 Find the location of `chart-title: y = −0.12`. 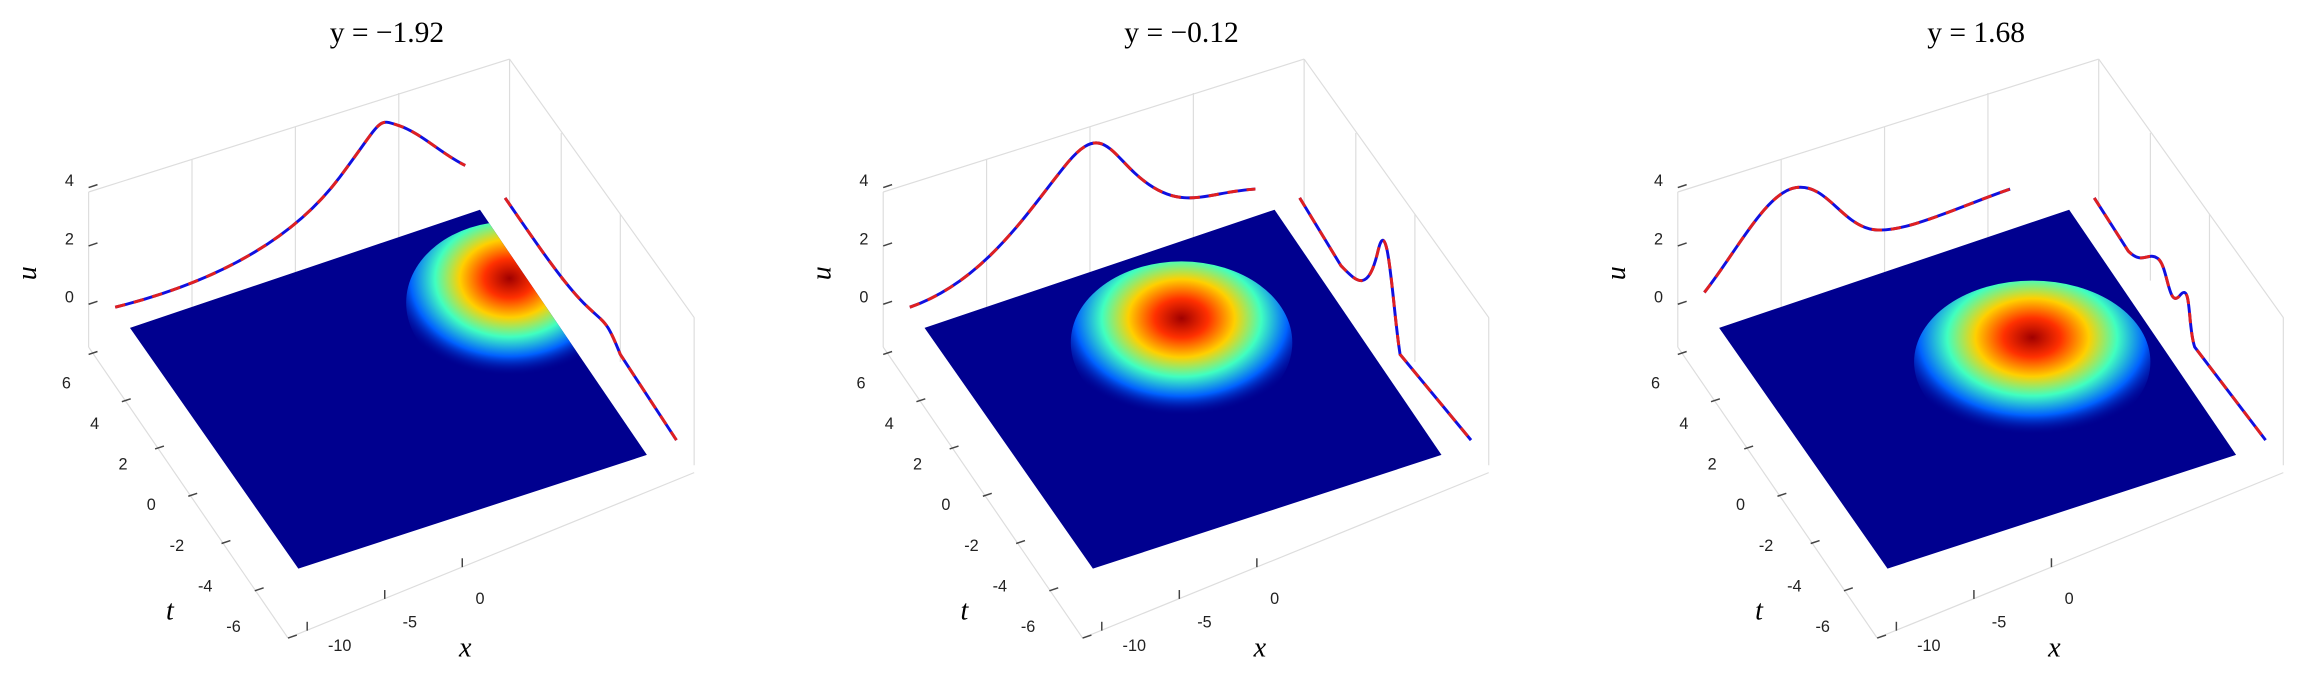

chart-title: y = −0.12 is located at coordinates (1181, 33).